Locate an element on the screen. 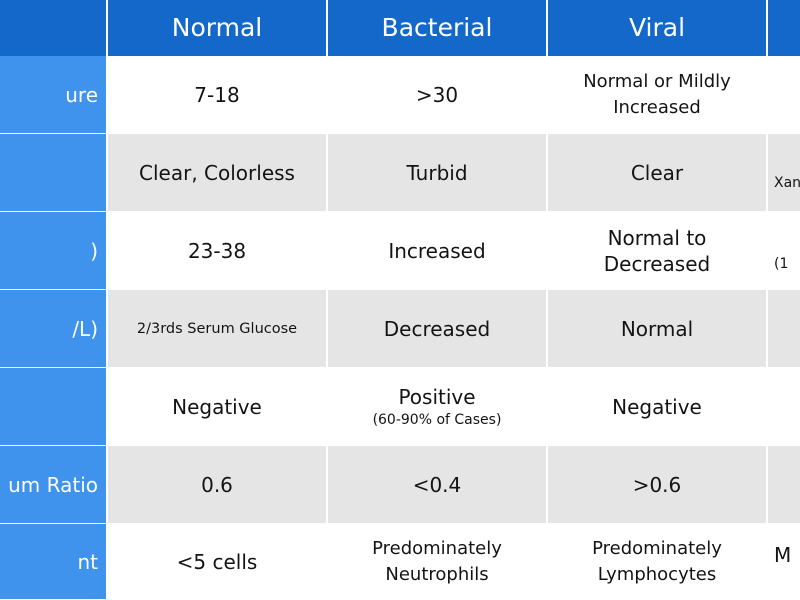 The image size is (800, 600). cell-glucose-partial is located at coordinates (784, 329).